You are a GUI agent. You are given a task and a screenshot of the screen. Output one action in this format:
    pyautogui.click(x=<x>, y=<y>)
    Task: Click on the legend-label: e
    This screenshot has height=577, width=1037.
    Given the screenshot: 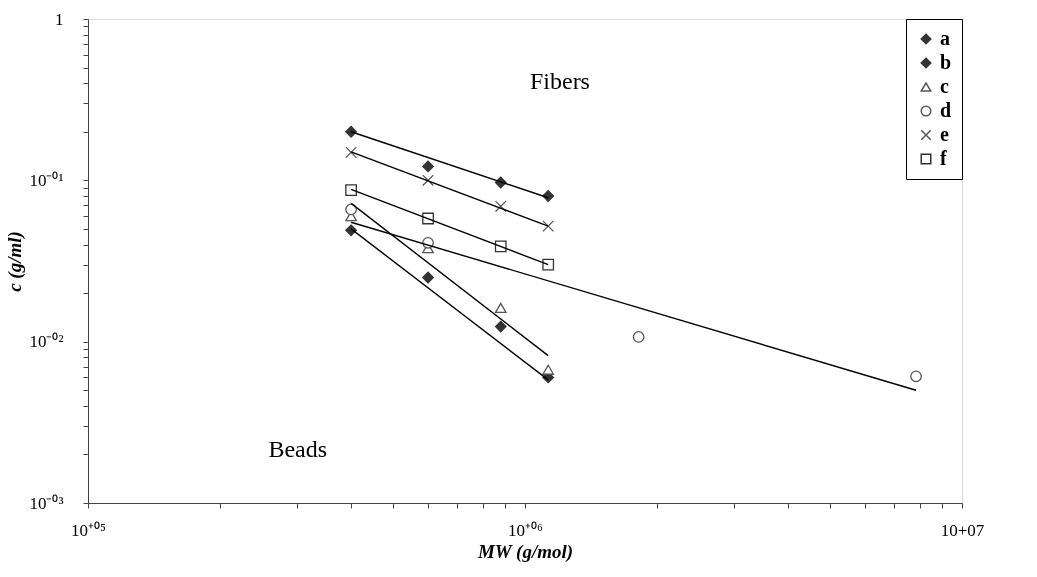 What is the action you would take?
    pyautogui.click(x=944, y=134)
    